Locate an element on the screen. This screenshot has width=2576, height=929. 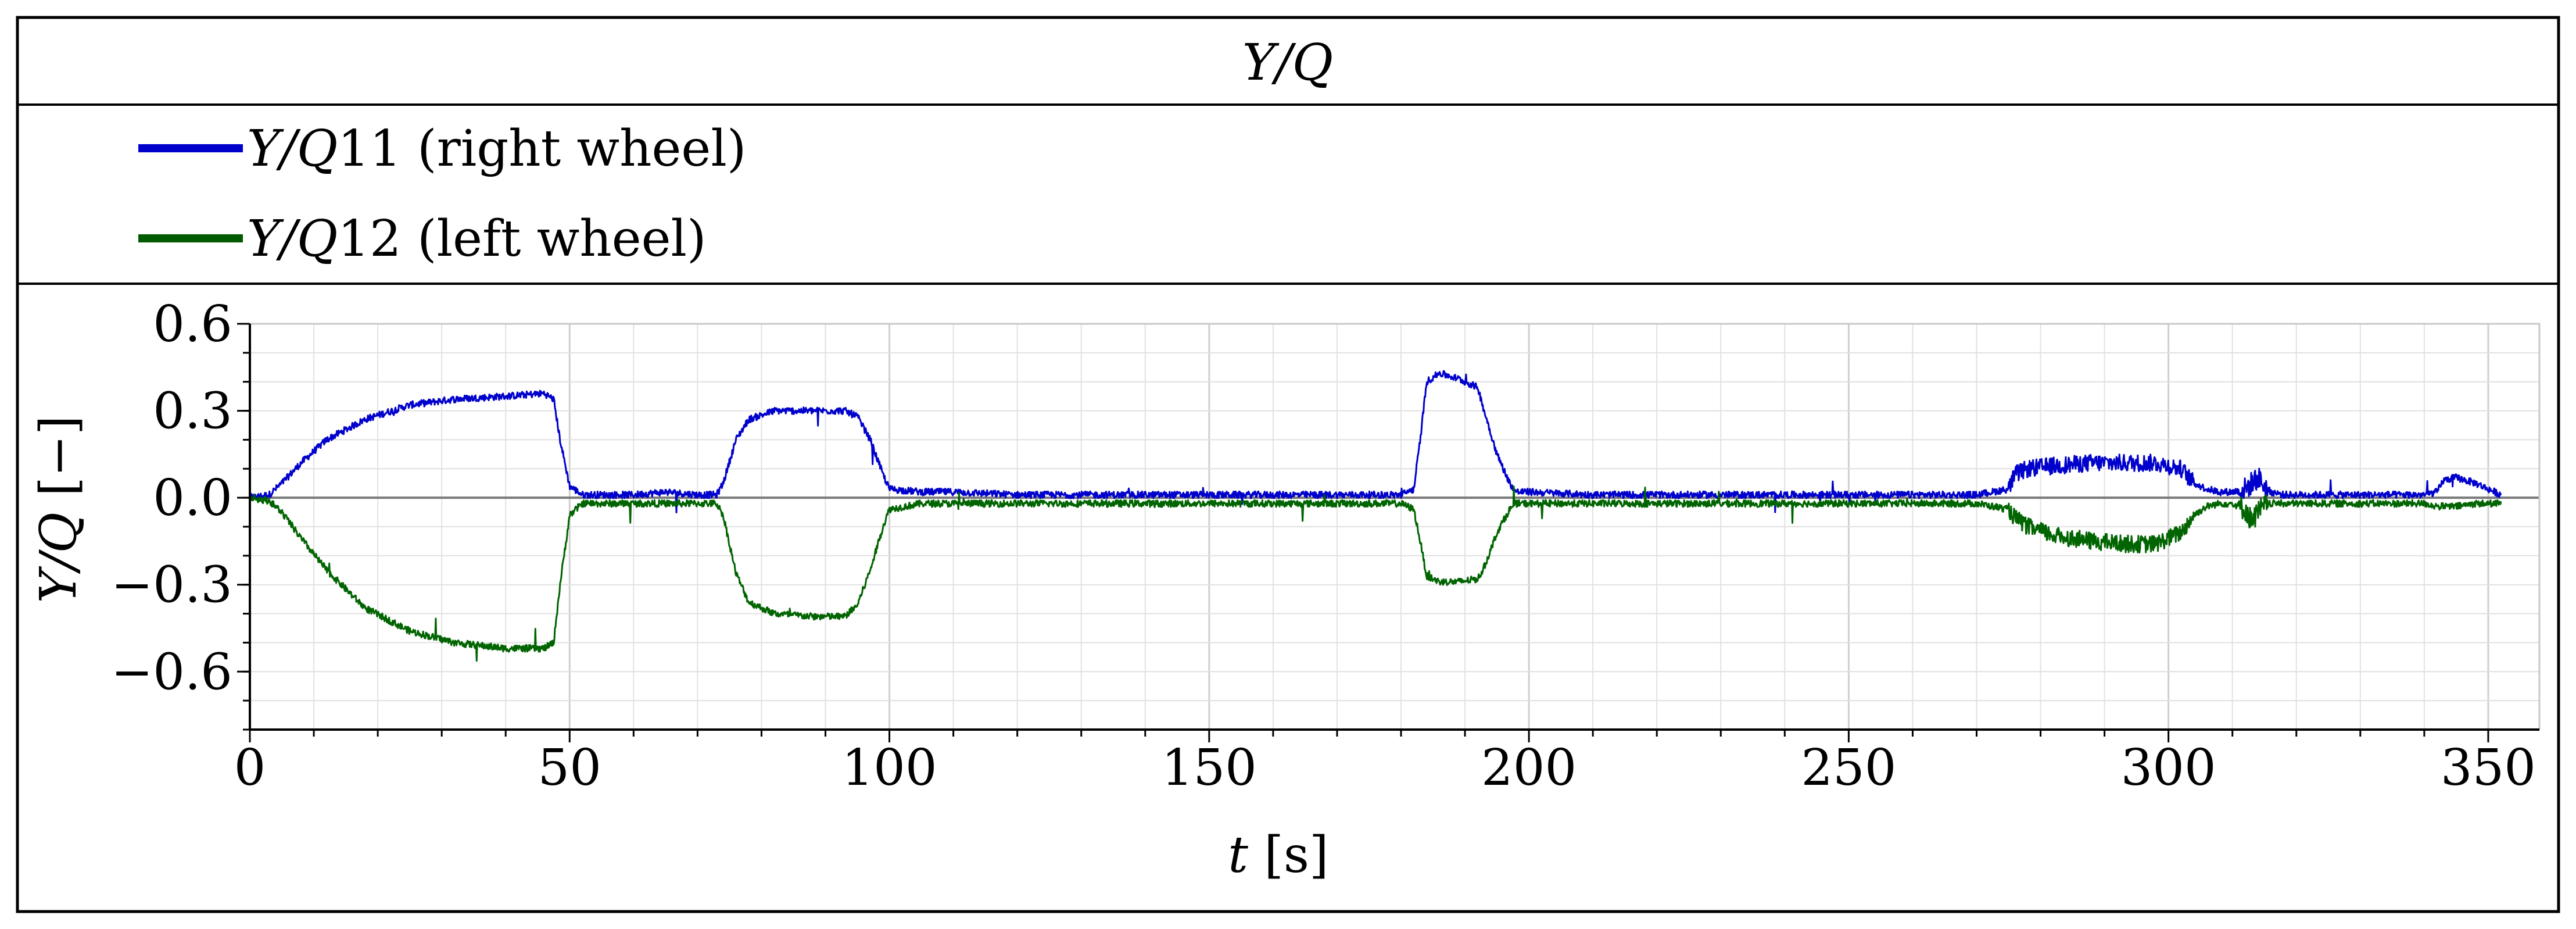
x-tick-label: 250 is located at coordinates (1848, 768).